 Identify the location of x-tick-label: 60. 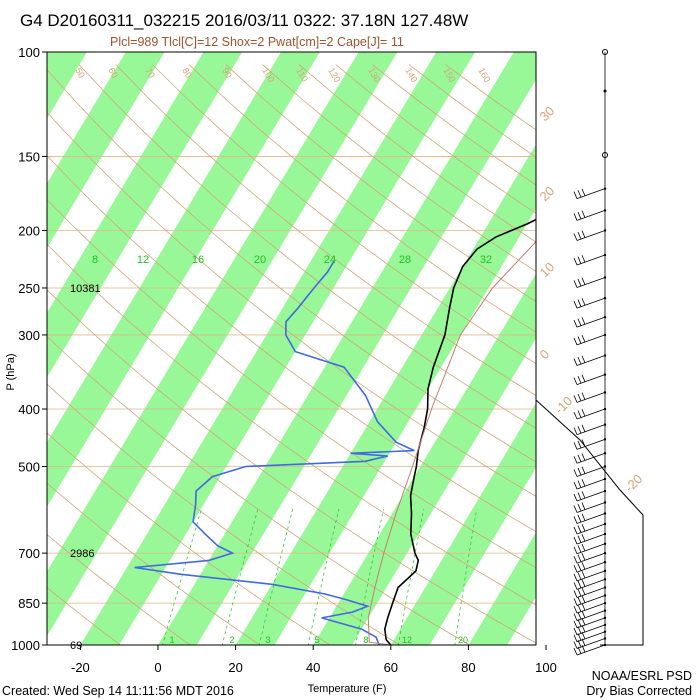
(391, 667).